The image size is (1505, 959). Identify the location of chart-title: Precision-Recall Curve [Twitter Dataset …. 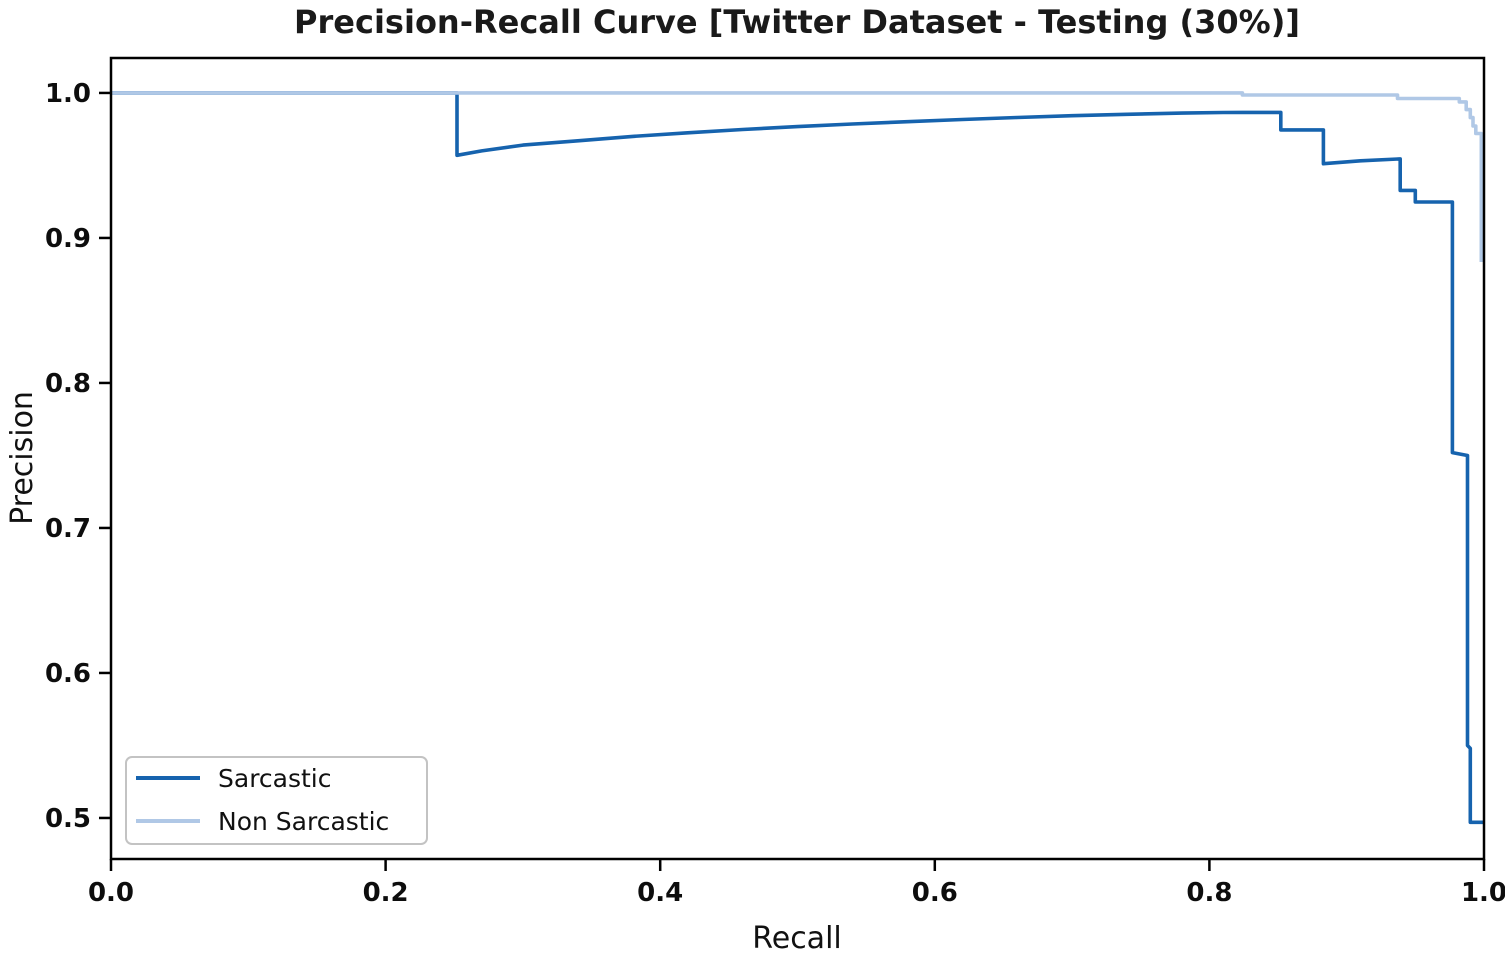
(797, 22).